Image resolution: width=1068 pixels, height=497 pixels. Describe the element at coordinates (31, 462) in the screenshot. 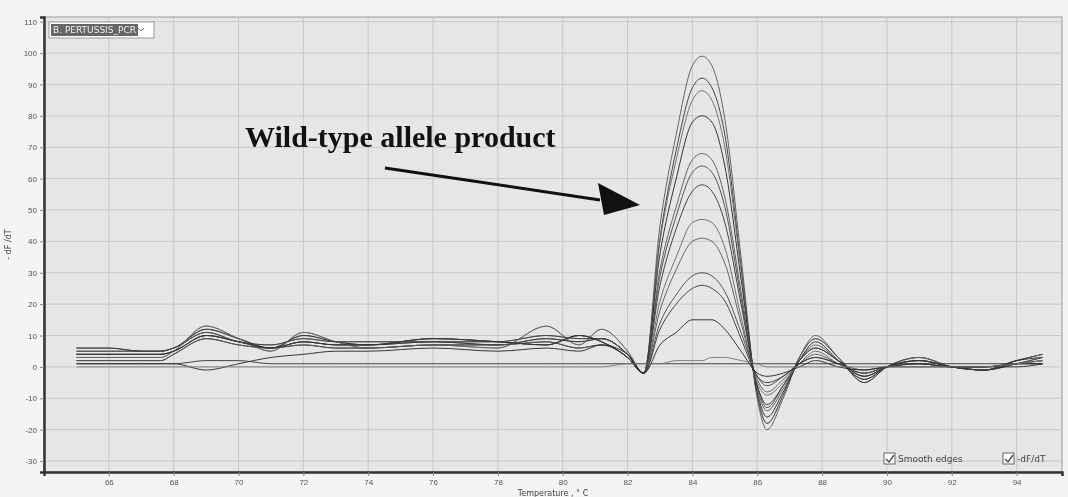

I see `y-tick-label: -30` at that location.